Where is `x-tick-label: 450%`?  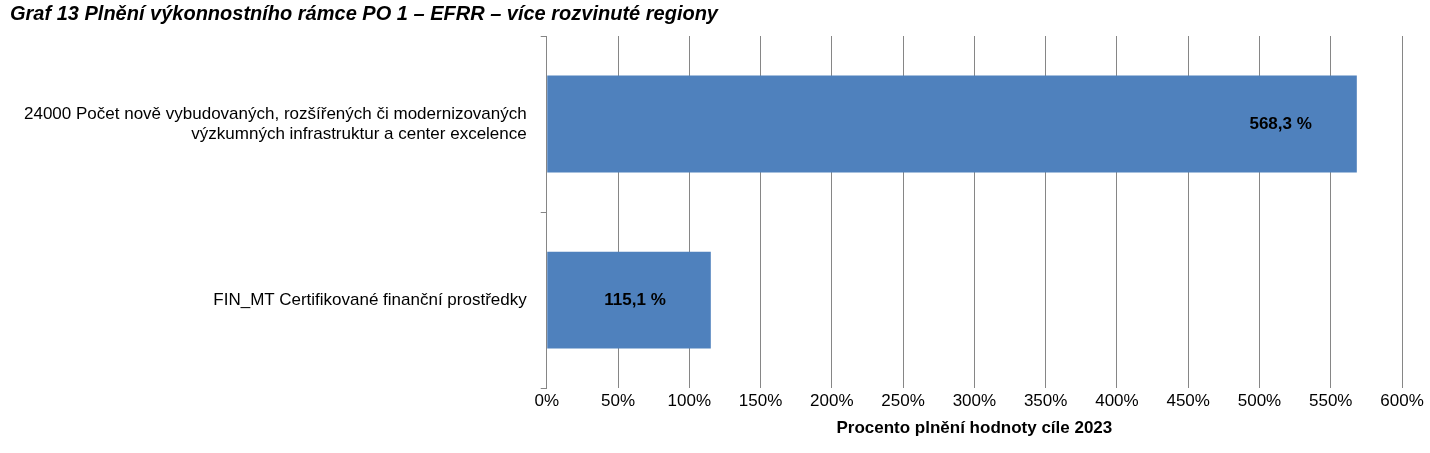 x-tick-label: 450% is located at coordinates (1188, 401).